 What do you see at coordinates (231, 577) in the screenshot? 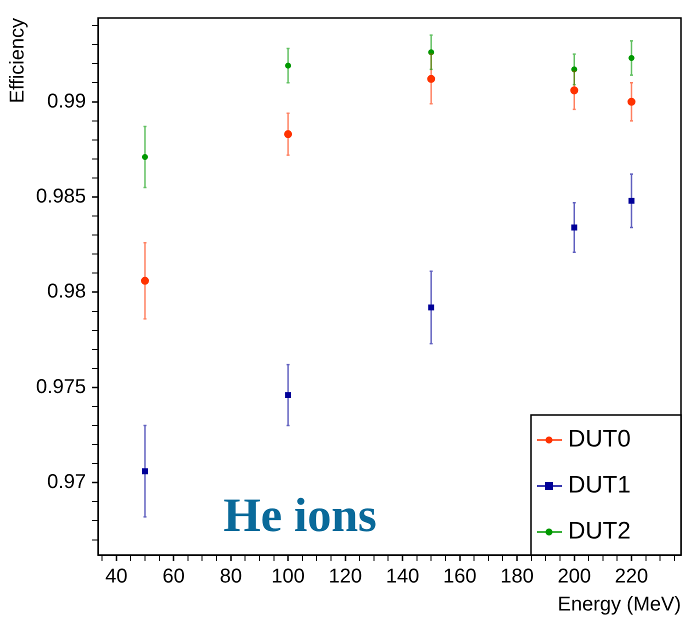
I see `x-tick-label: 80` at bounding box center [231, 577].